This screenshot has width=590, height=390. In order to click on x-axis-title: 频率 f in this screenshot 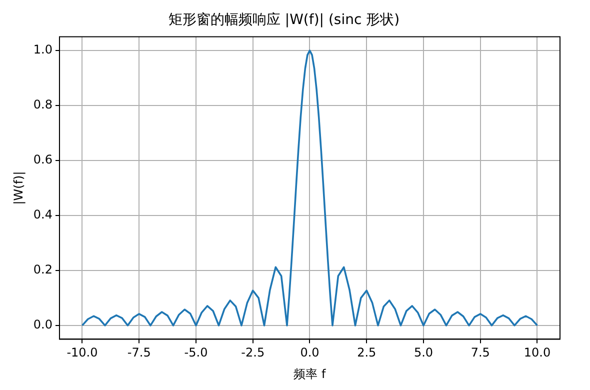, I will do `click(310, 373)`.